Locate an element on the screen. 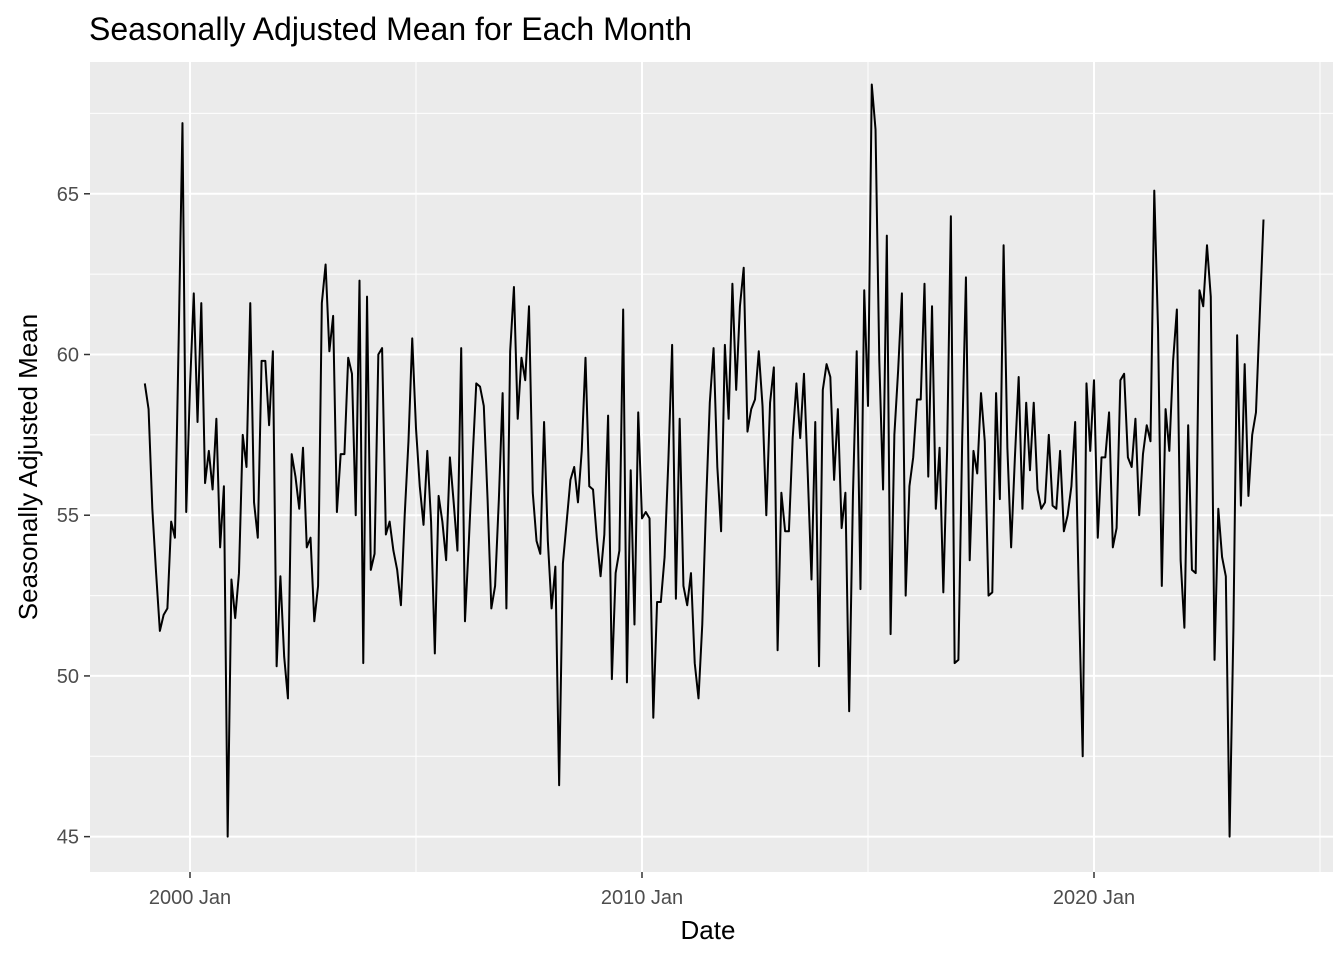 This screenshot has width=1344, height=960. x-axis: 2000 Jan 2010 Jan 2020 Jan is located at coordinates (642, 890).